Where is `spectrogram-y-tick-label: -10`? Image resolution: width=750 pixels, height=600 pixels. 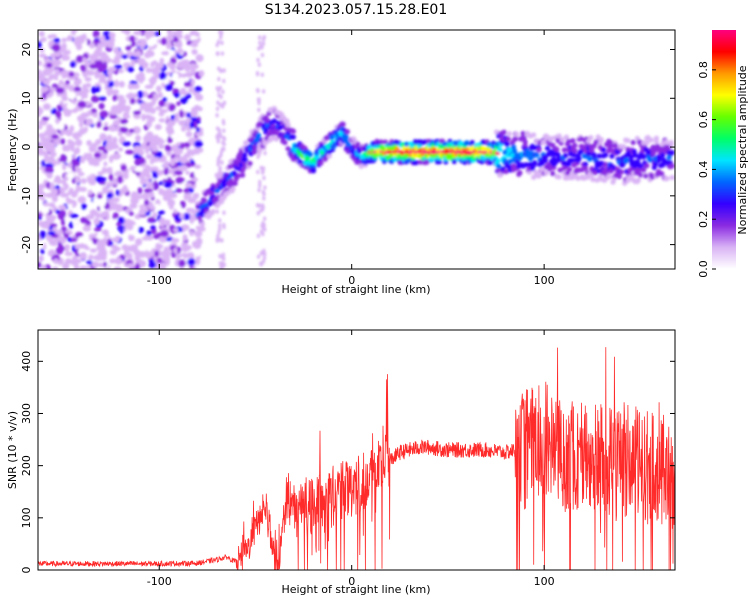
spectrogram-y-tick-label: -10 is located at coordinates (26, 196).